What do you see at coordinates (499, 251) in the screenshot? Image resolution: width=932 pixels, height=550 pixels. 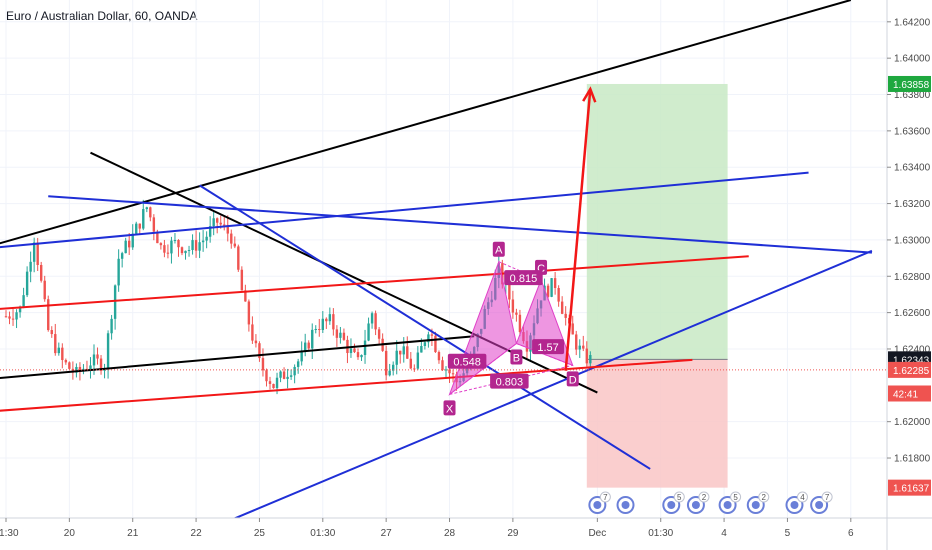 I see `pattern-point-label-A: A` at bounding box center [499, 251].